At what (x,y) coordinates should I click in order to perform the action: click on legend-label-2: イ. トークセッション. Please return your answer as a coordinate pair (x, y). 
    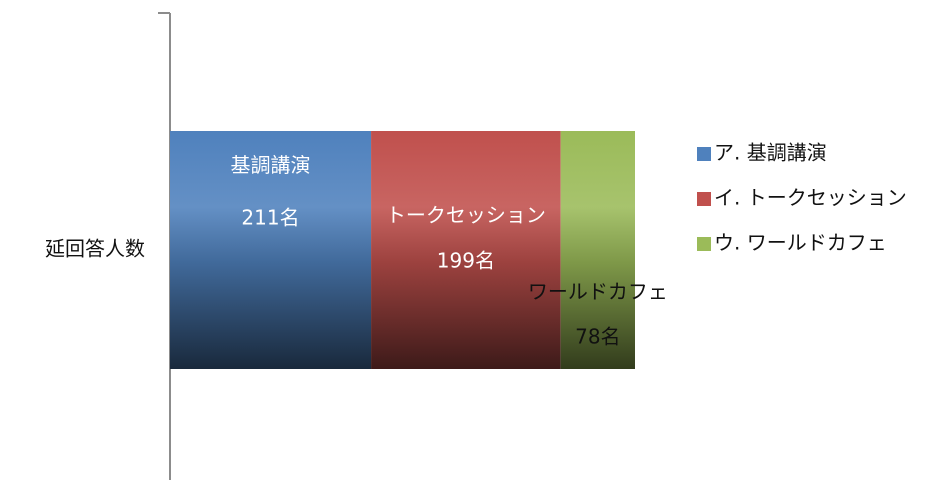
    Looking at the image, I should click on (810, 198).